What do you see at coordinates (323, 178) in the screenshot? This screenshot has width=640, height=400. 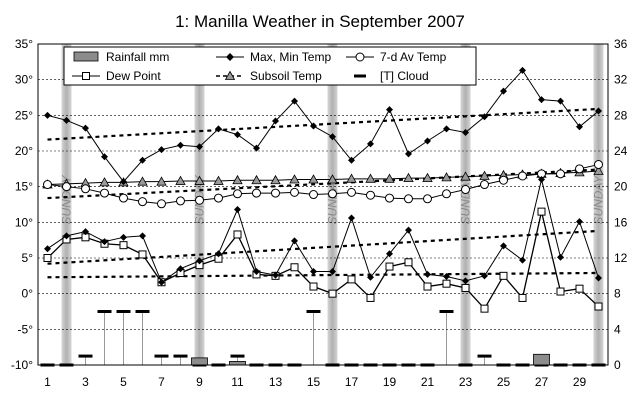 I see `subsoil-line` at bounding box center [323, 178].